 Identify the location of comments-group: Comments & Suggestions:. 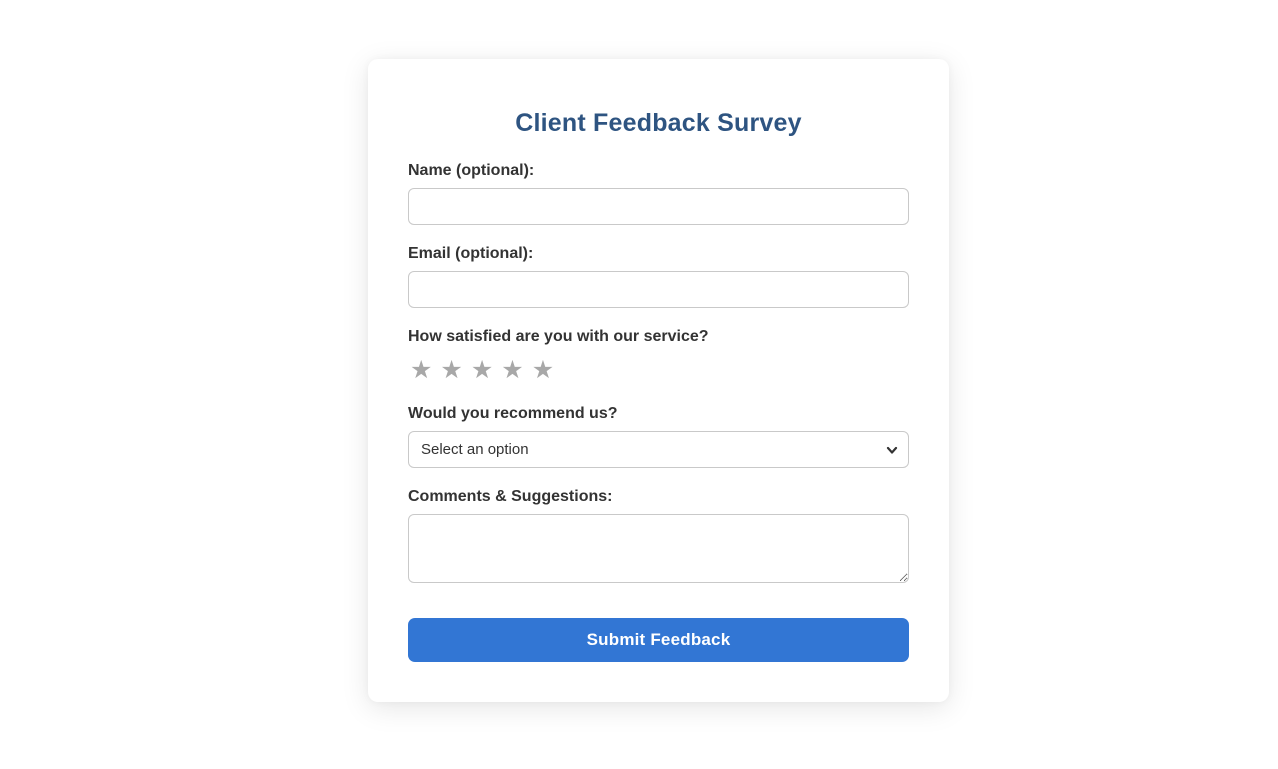
(658, 538).